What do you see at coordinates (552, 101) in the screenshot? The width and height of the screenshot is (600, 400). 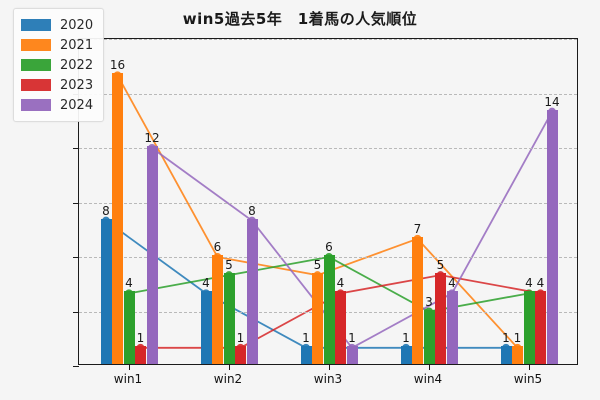 I see `bar-value-label: 14` at bounding box center [552, 101].